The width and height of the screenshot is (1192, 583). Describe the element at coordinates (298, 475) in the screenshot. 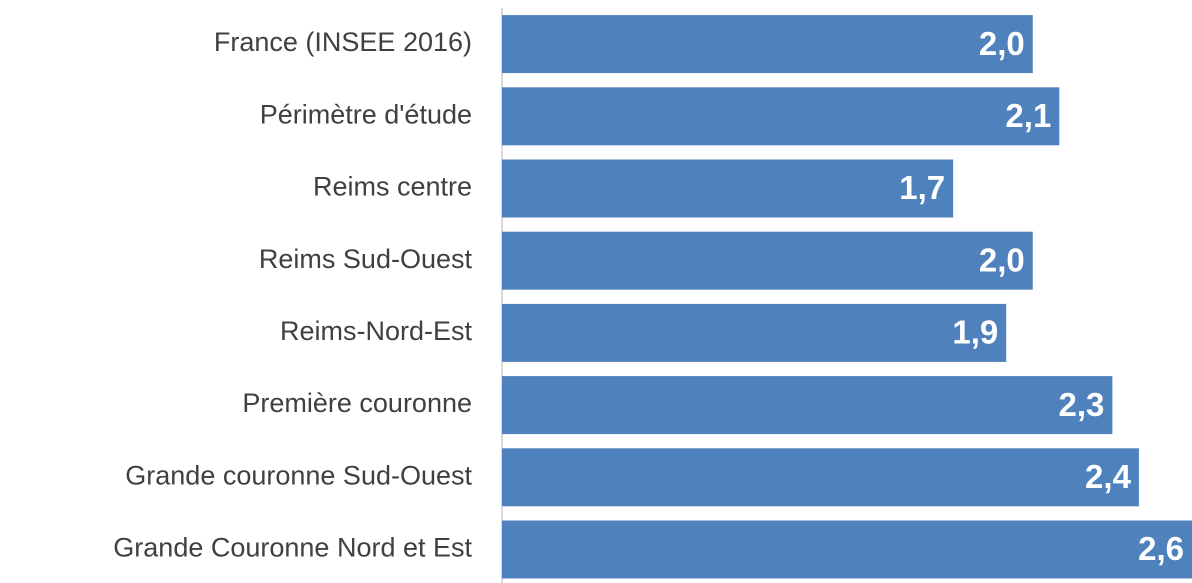

I see `category-label: Grande couronne Sud-Ouest` at that location.